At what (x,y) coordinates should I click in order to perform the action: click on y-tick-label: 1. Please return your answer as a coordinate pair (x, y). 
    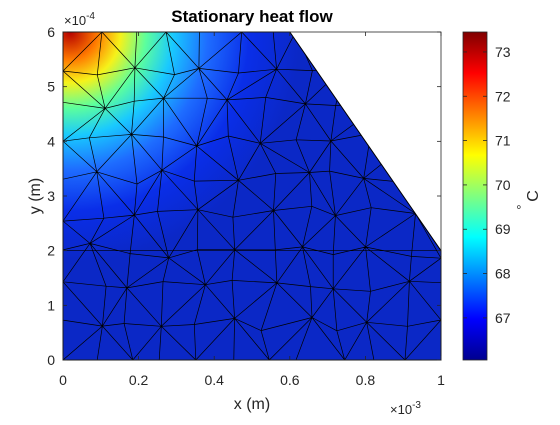
    Looking at the image, I should click on (51, 305).